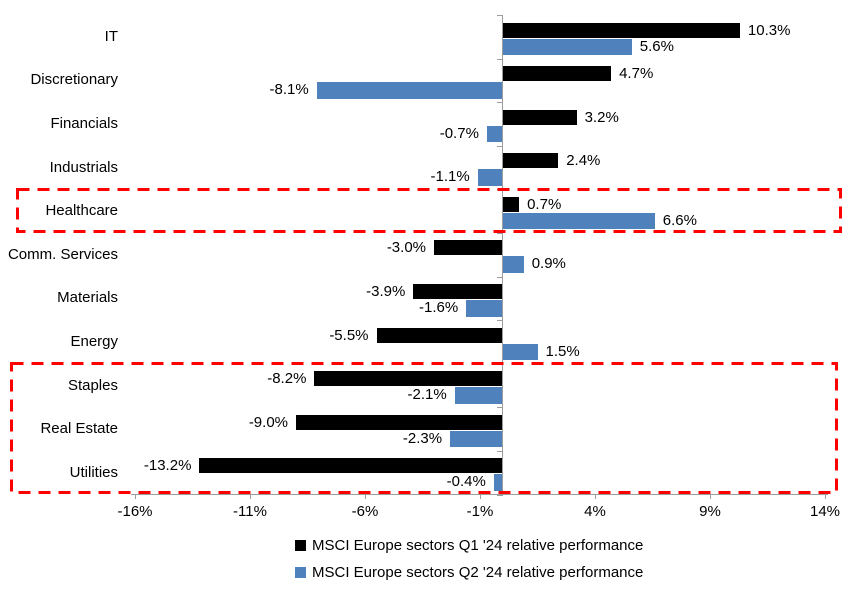 The width and height of the screenshot is (852, 601). Describe the element at coordinates (250, 511) in the screenshot. I see `x-axis-tick-label: -11%` at that location.